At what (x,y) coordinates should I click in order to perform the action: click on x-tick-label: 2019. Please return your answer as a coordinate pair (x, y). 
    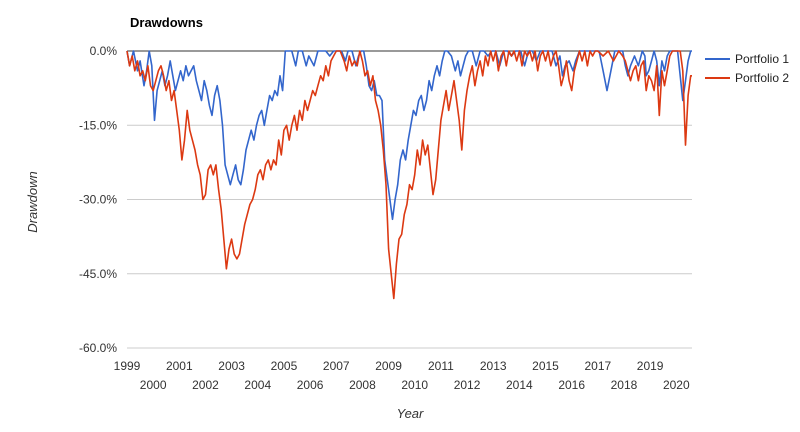
    Looking at the image, I should click on (650, 366).